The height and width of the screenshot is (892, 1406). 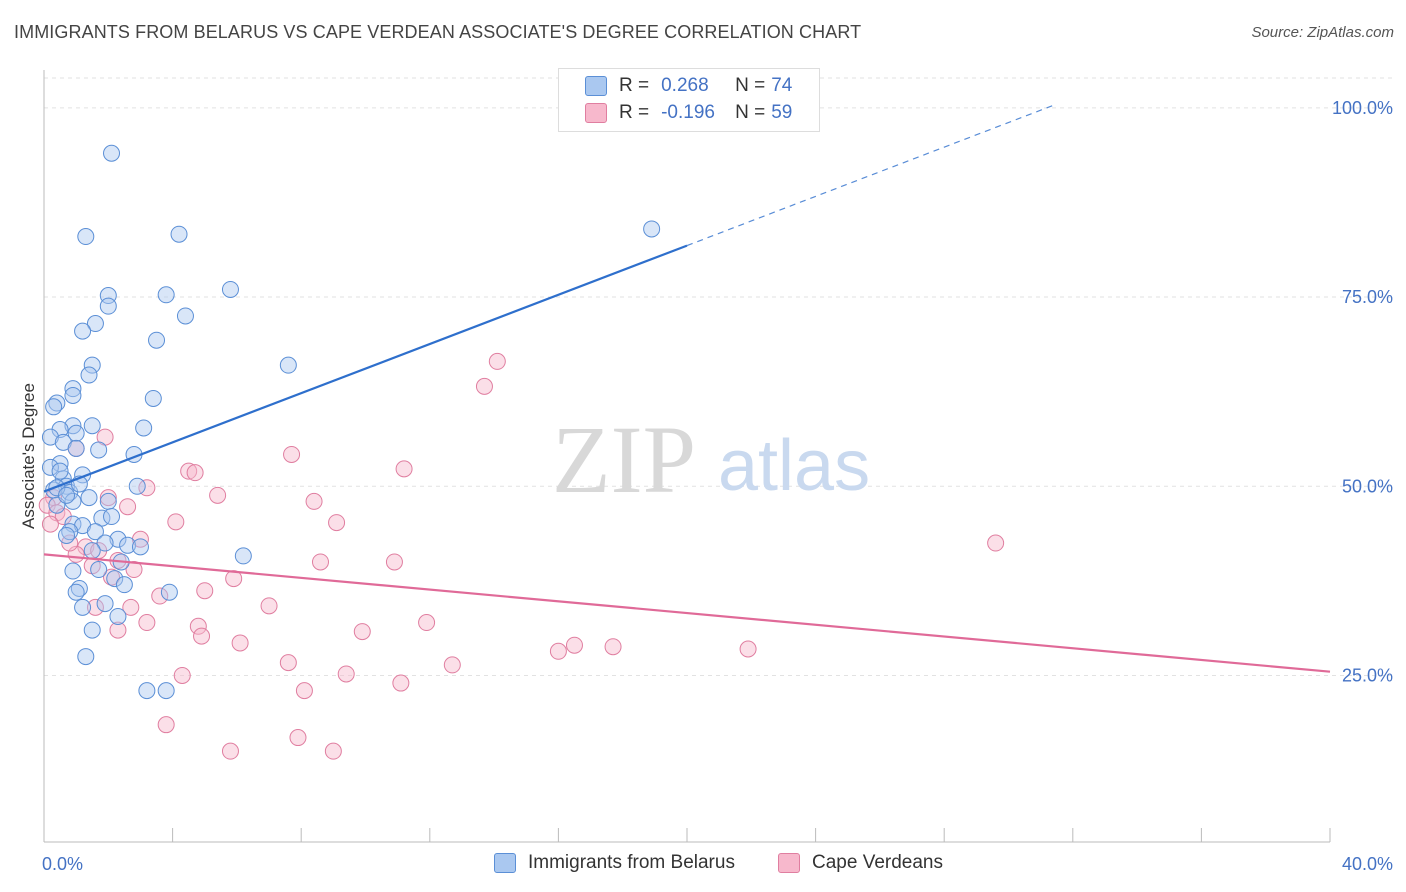 I want to click on legend-row-cape-verdeans: R = -0.196 N = 59, so click(x=688, y=113).